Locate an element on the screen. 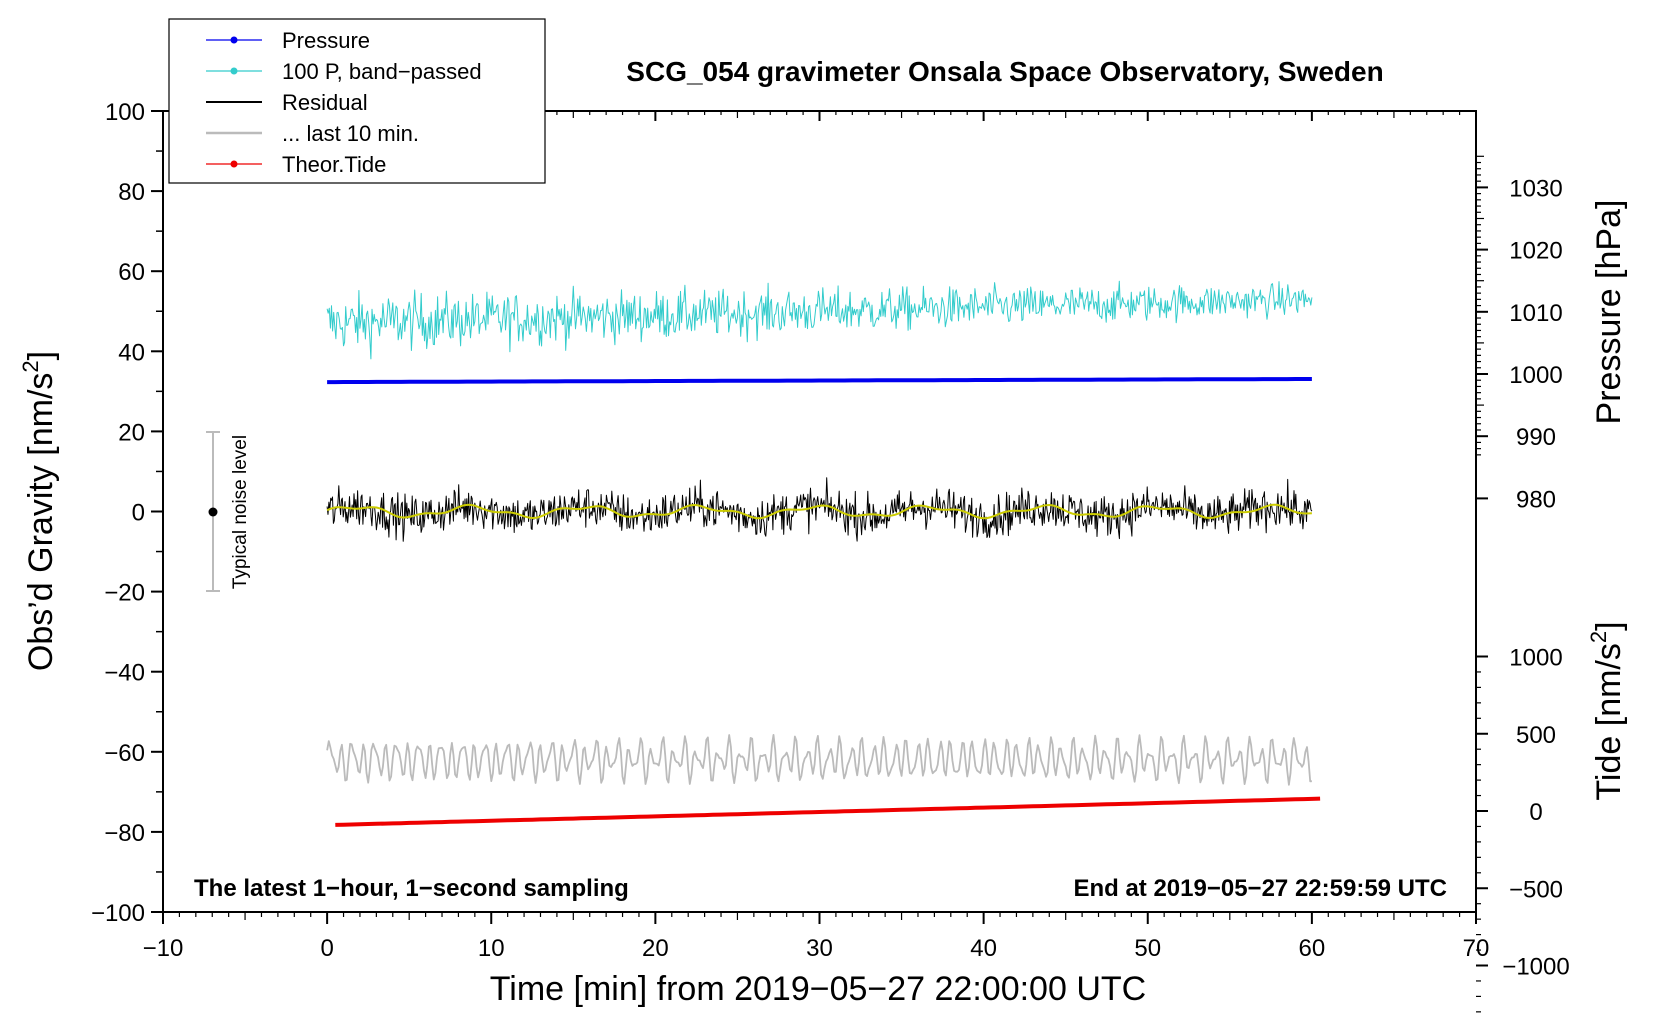 This screenshot has height=1020, width=1660. y-left-tick-label-3: −40 is located at coordinates (124, 673).